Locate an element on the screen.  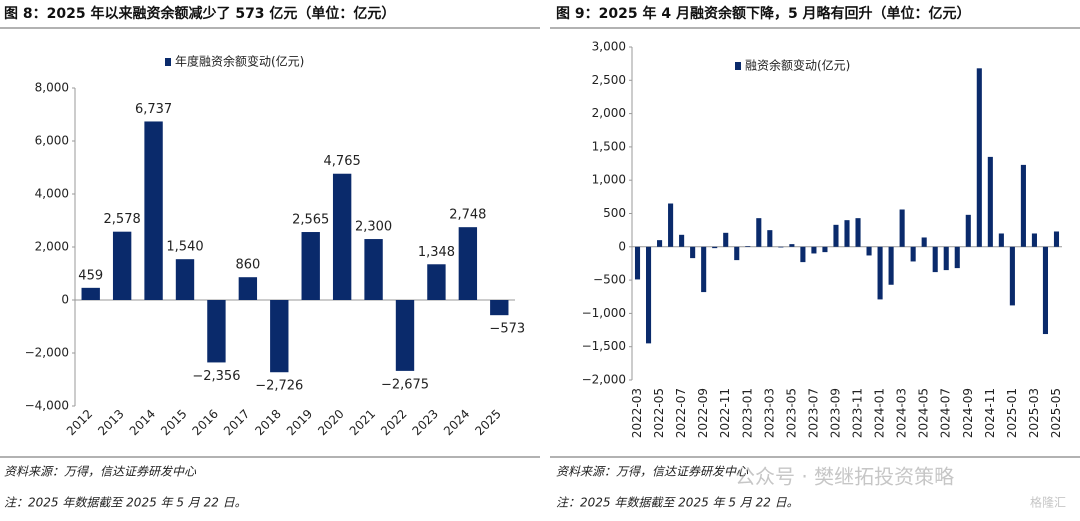
data-label: 860 is located at coordinates (247, 265).